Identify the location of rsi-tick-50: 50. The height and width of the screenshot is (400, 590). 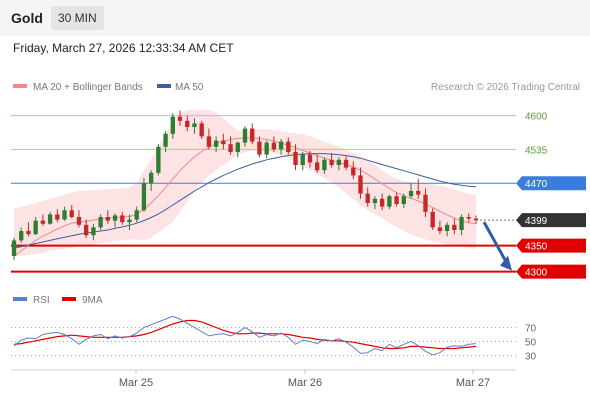
(531, 343).